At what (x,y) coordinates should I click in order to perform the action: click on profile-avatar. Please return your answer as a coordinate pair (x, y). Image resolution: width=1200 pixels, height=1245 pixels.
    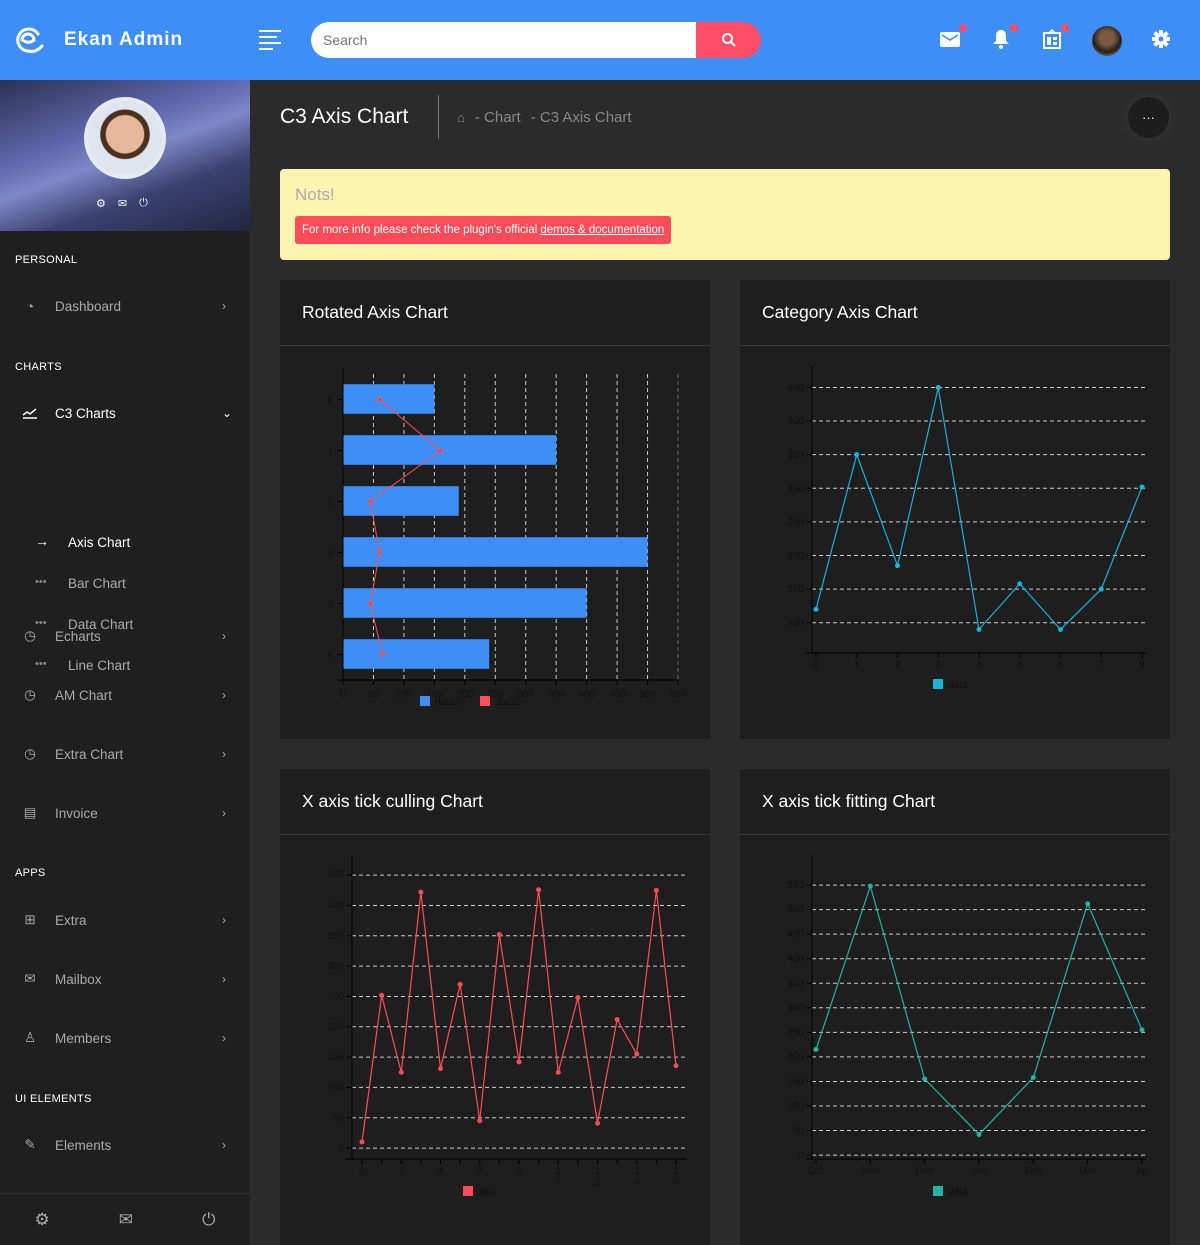
    Looking at the image, I should click on (125, 138).